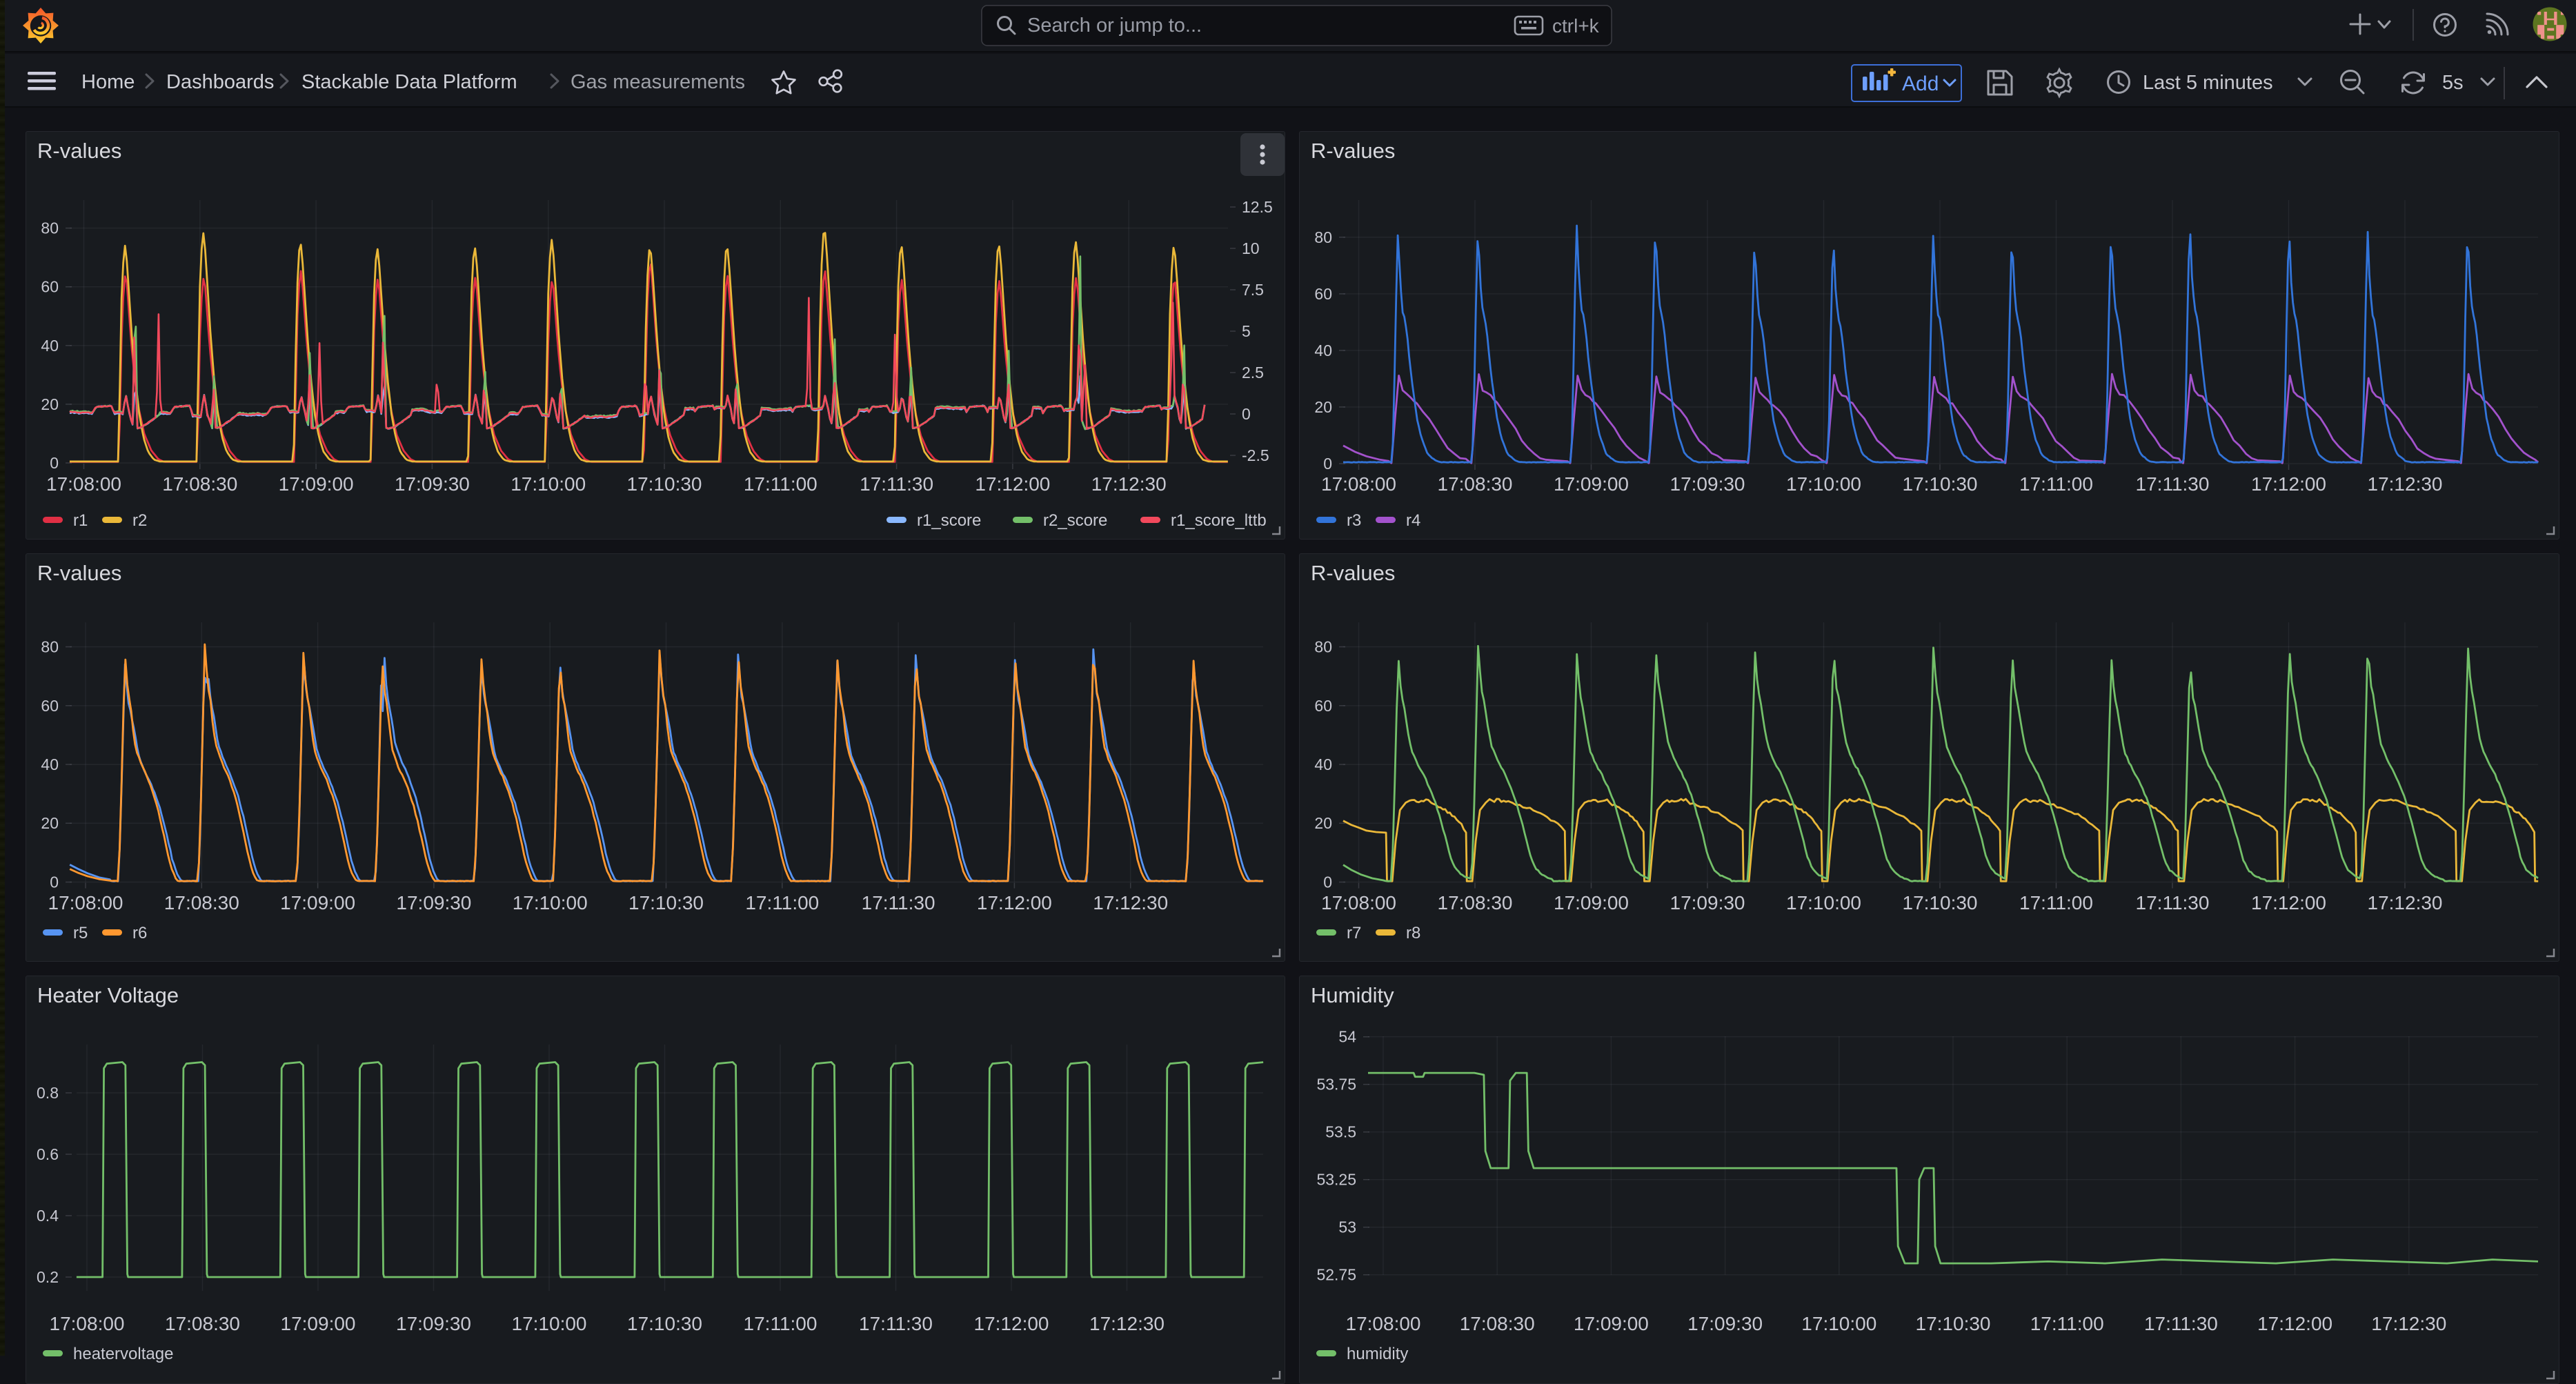 This screenshot has width=2576, height=1384. What do you see at coordinates (1354, 933) in the screenshot?
I see `svg-text: r7` at bounding box center [1354, 933].